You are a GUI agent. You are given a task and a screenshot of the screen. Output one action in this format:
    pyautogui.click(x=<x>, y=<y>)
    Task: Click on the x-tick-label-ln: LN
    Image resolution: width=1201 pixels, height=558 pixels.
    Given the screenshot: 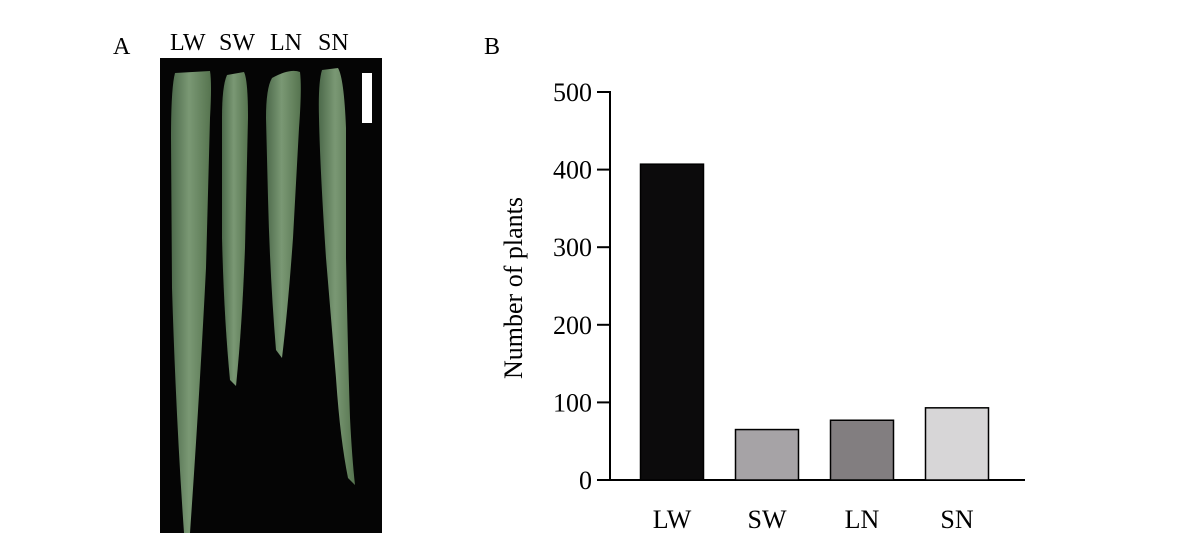 What is the action you would take?
    pyautogui.click(x=862, y=519)
    